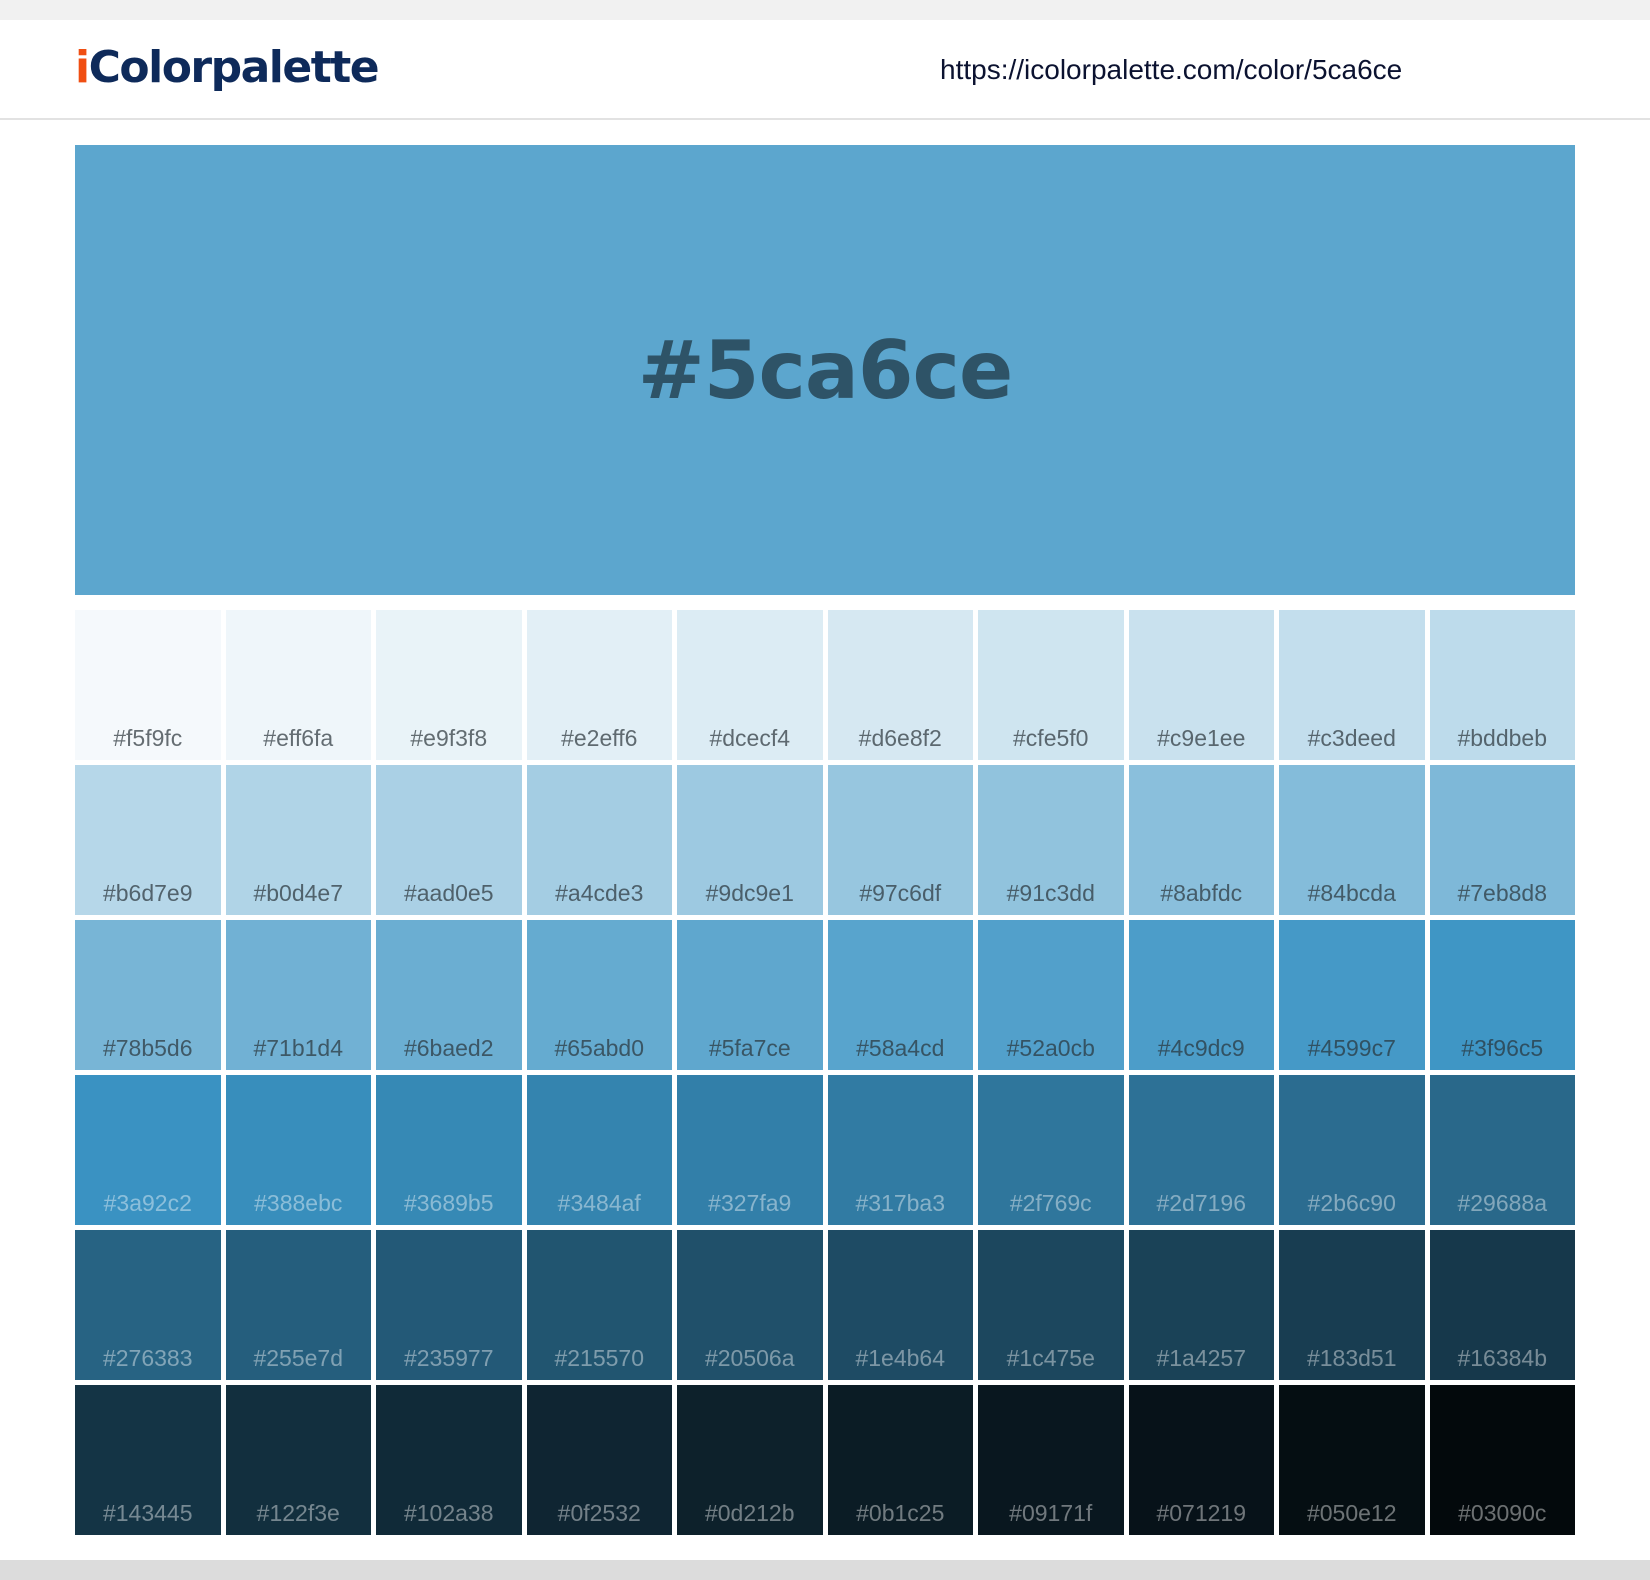 The width and height of the screenshot is (1650, 1580). Describe the element at coordinates (1201, 840) in the screenshot. I see `shade-swatch: #8abfdc` at that location.